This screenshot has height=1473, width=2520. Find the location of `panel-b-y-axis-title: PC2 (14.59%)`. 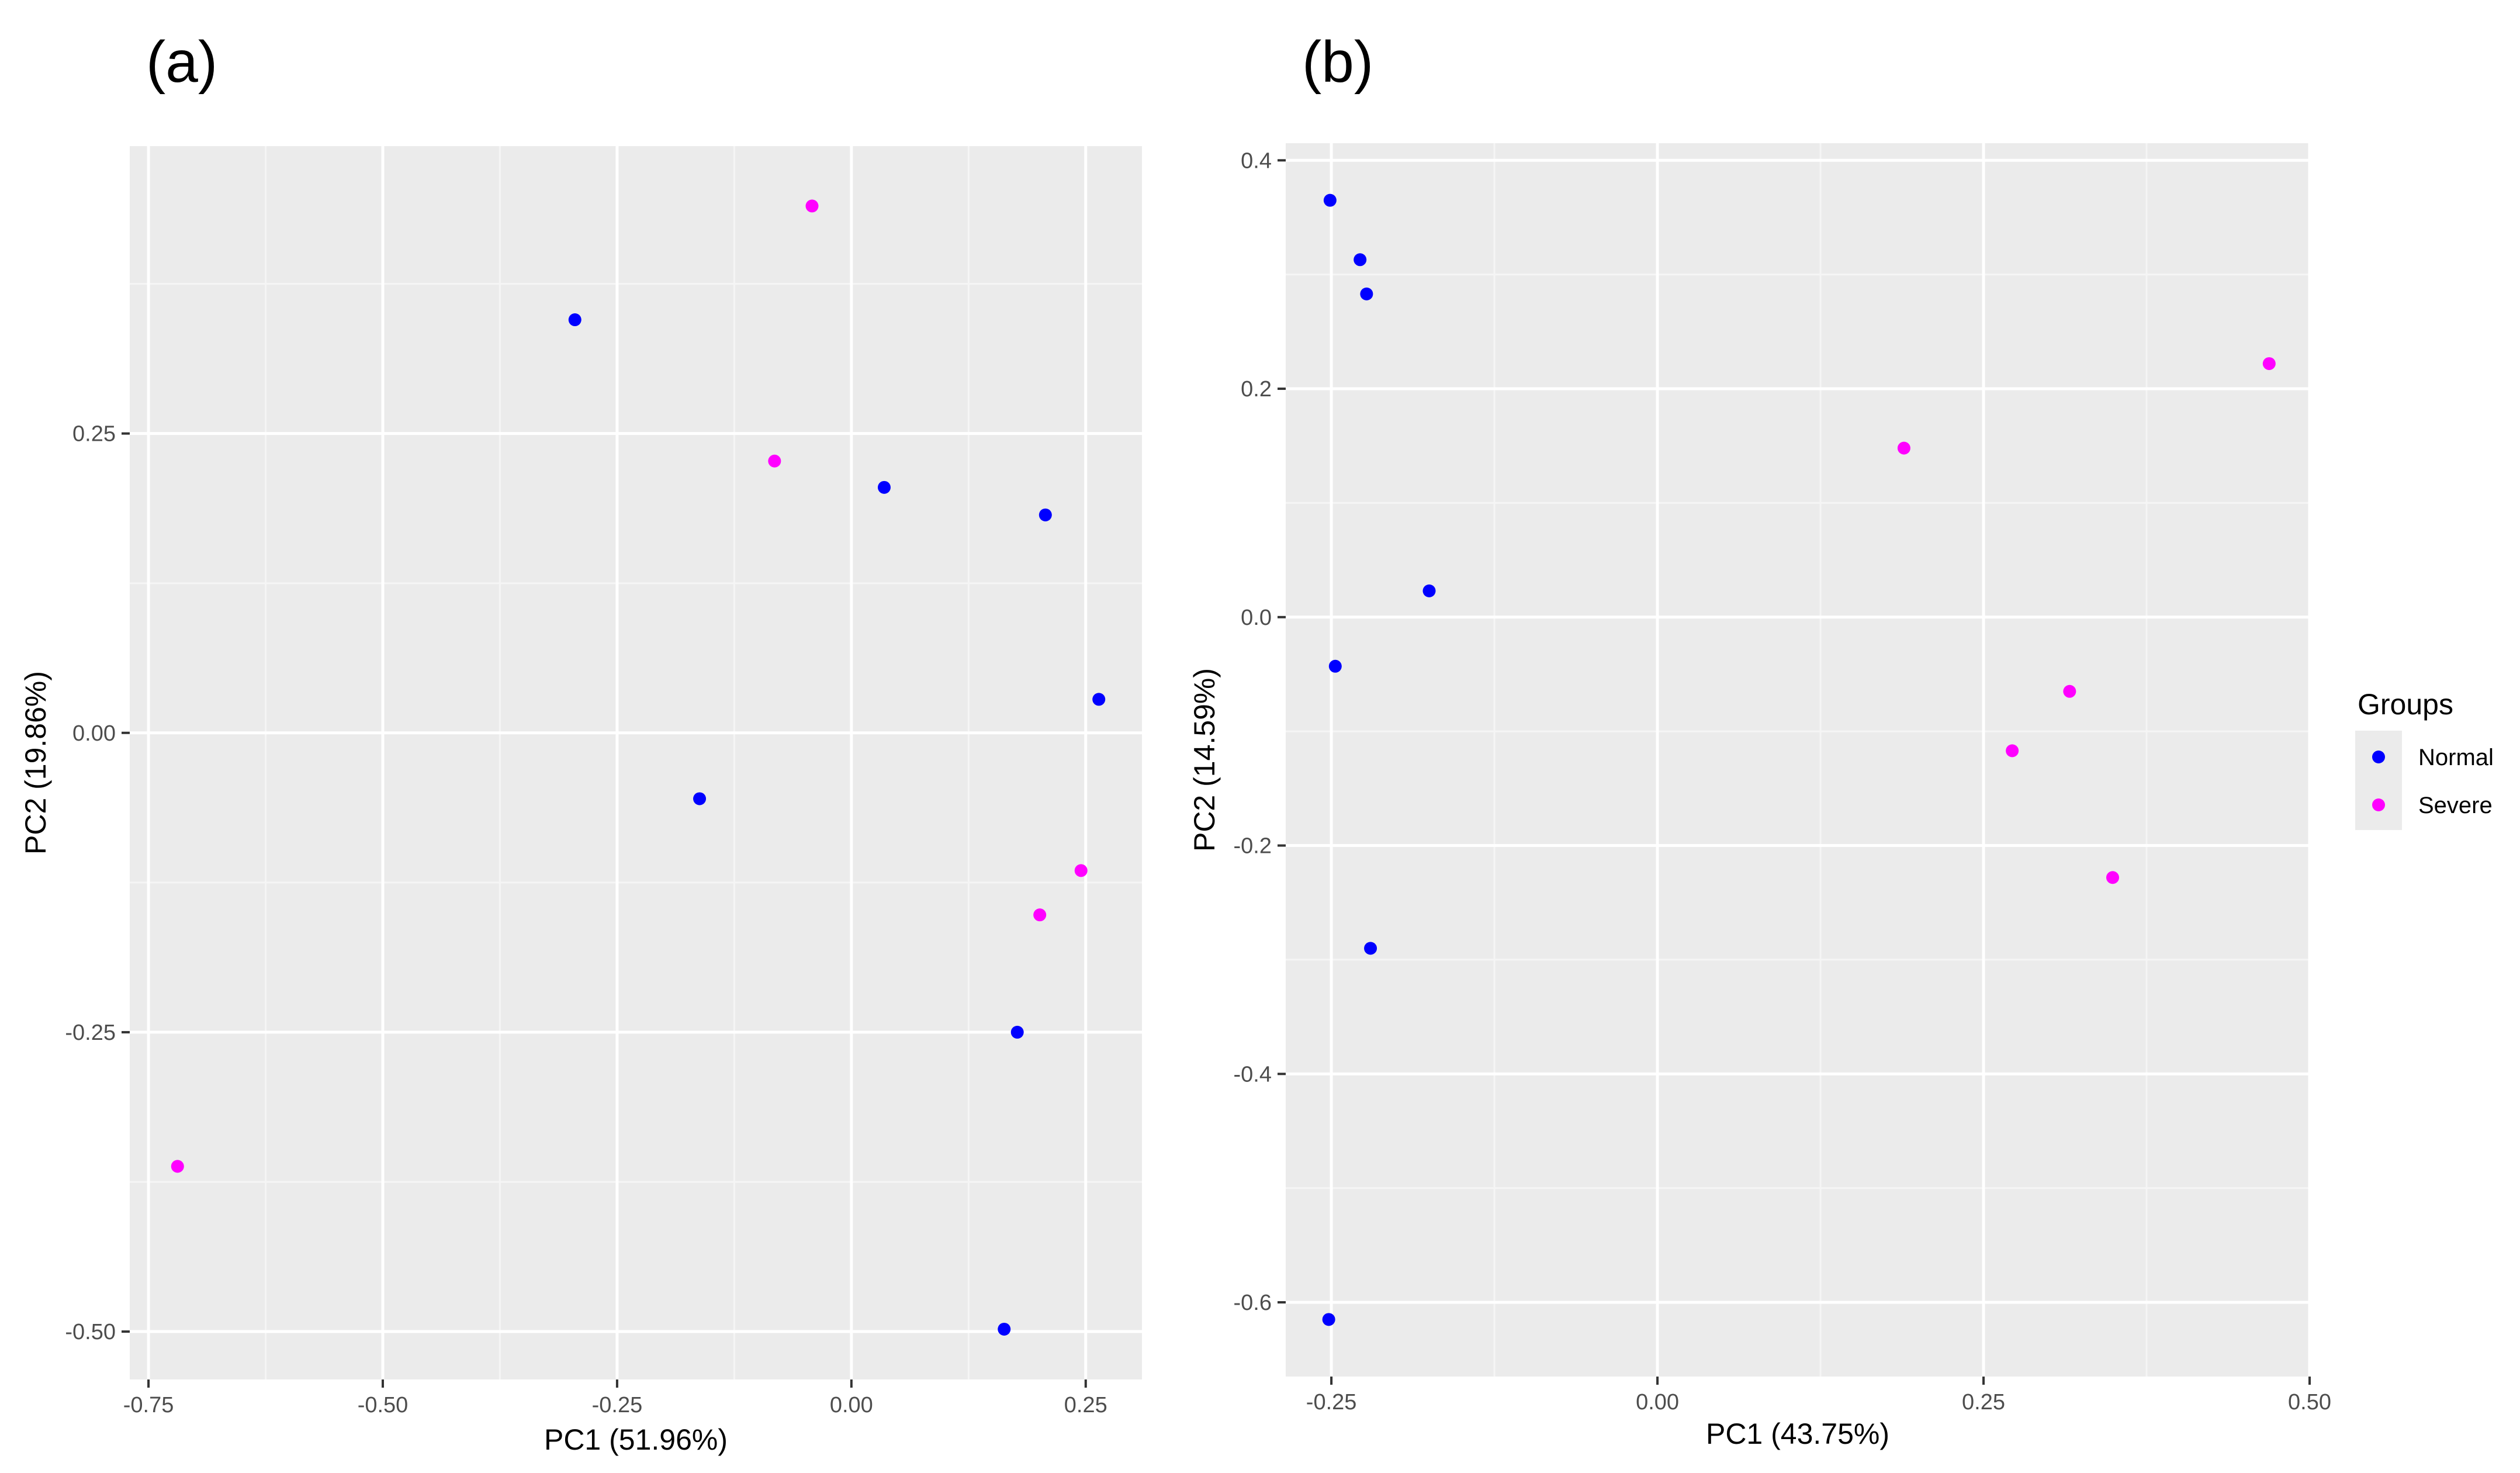

panel-b-y-axis-title: PC2 (14.59%) is located at coordinates (1204, 760).